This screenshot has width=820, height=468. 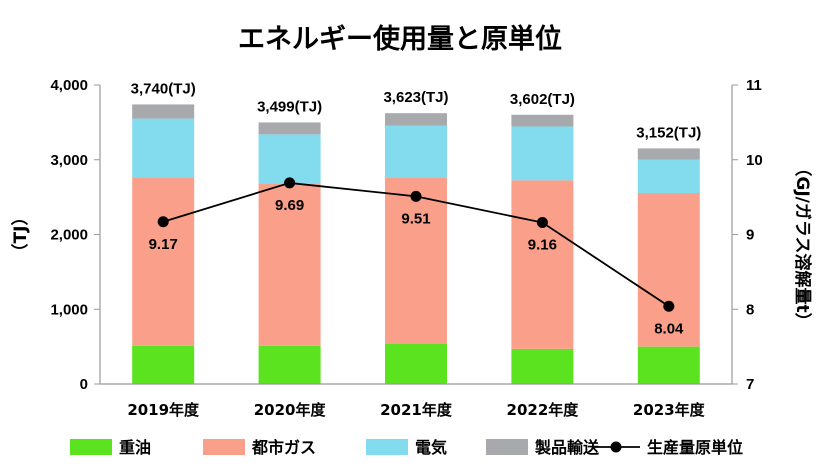 I want to click on legend-label-0: 重油, so click(x=135, y=447).